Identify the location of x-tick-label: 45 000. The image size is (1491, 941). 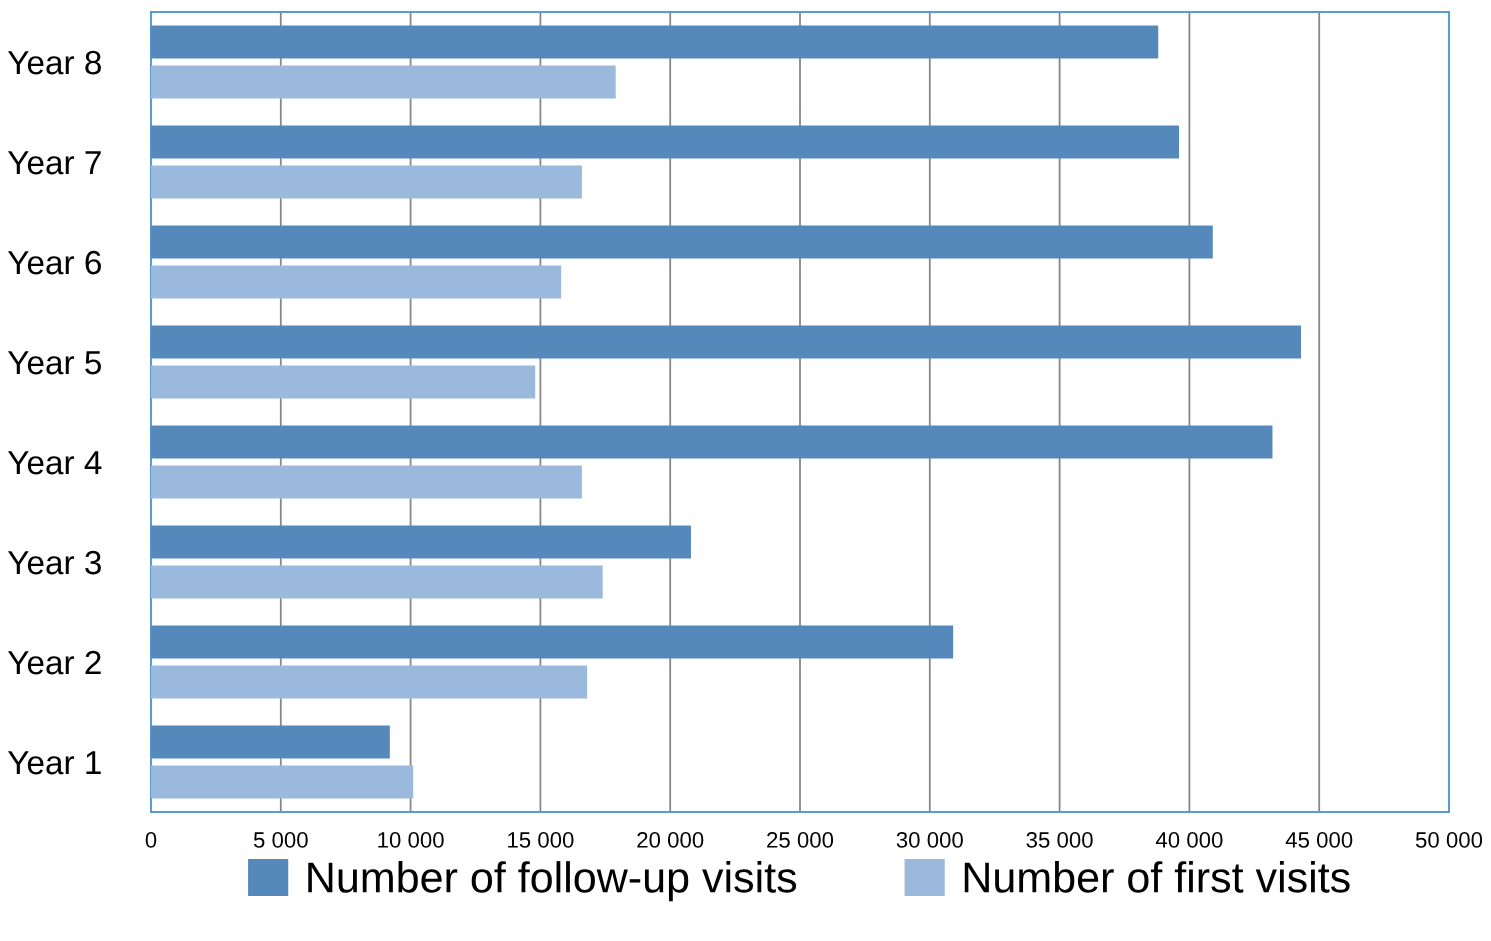
(1319, 840).